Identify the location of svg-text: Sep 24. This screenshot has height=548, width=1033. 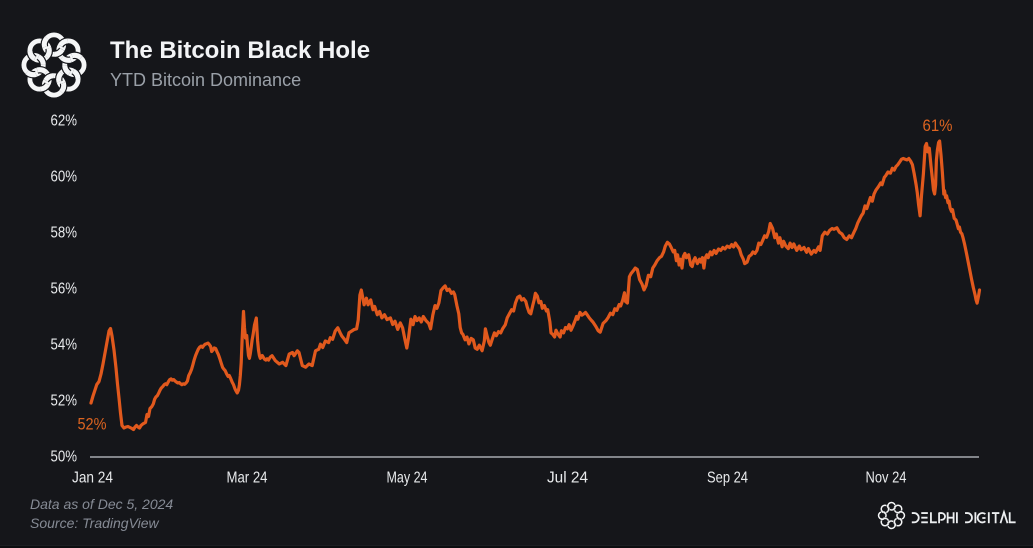
(727, 478).